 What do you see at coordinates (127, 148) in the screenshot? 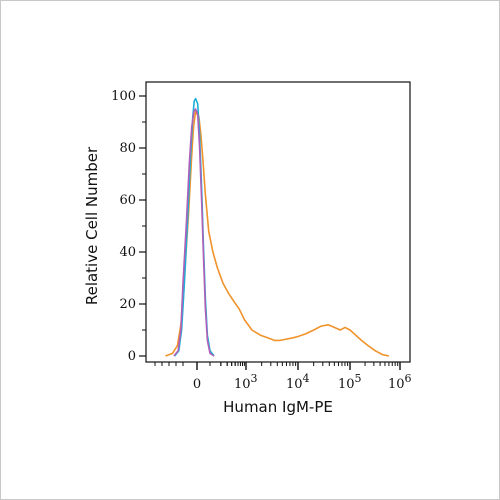
I see `y-tick-label: 80` at bounding box center [127, 148].